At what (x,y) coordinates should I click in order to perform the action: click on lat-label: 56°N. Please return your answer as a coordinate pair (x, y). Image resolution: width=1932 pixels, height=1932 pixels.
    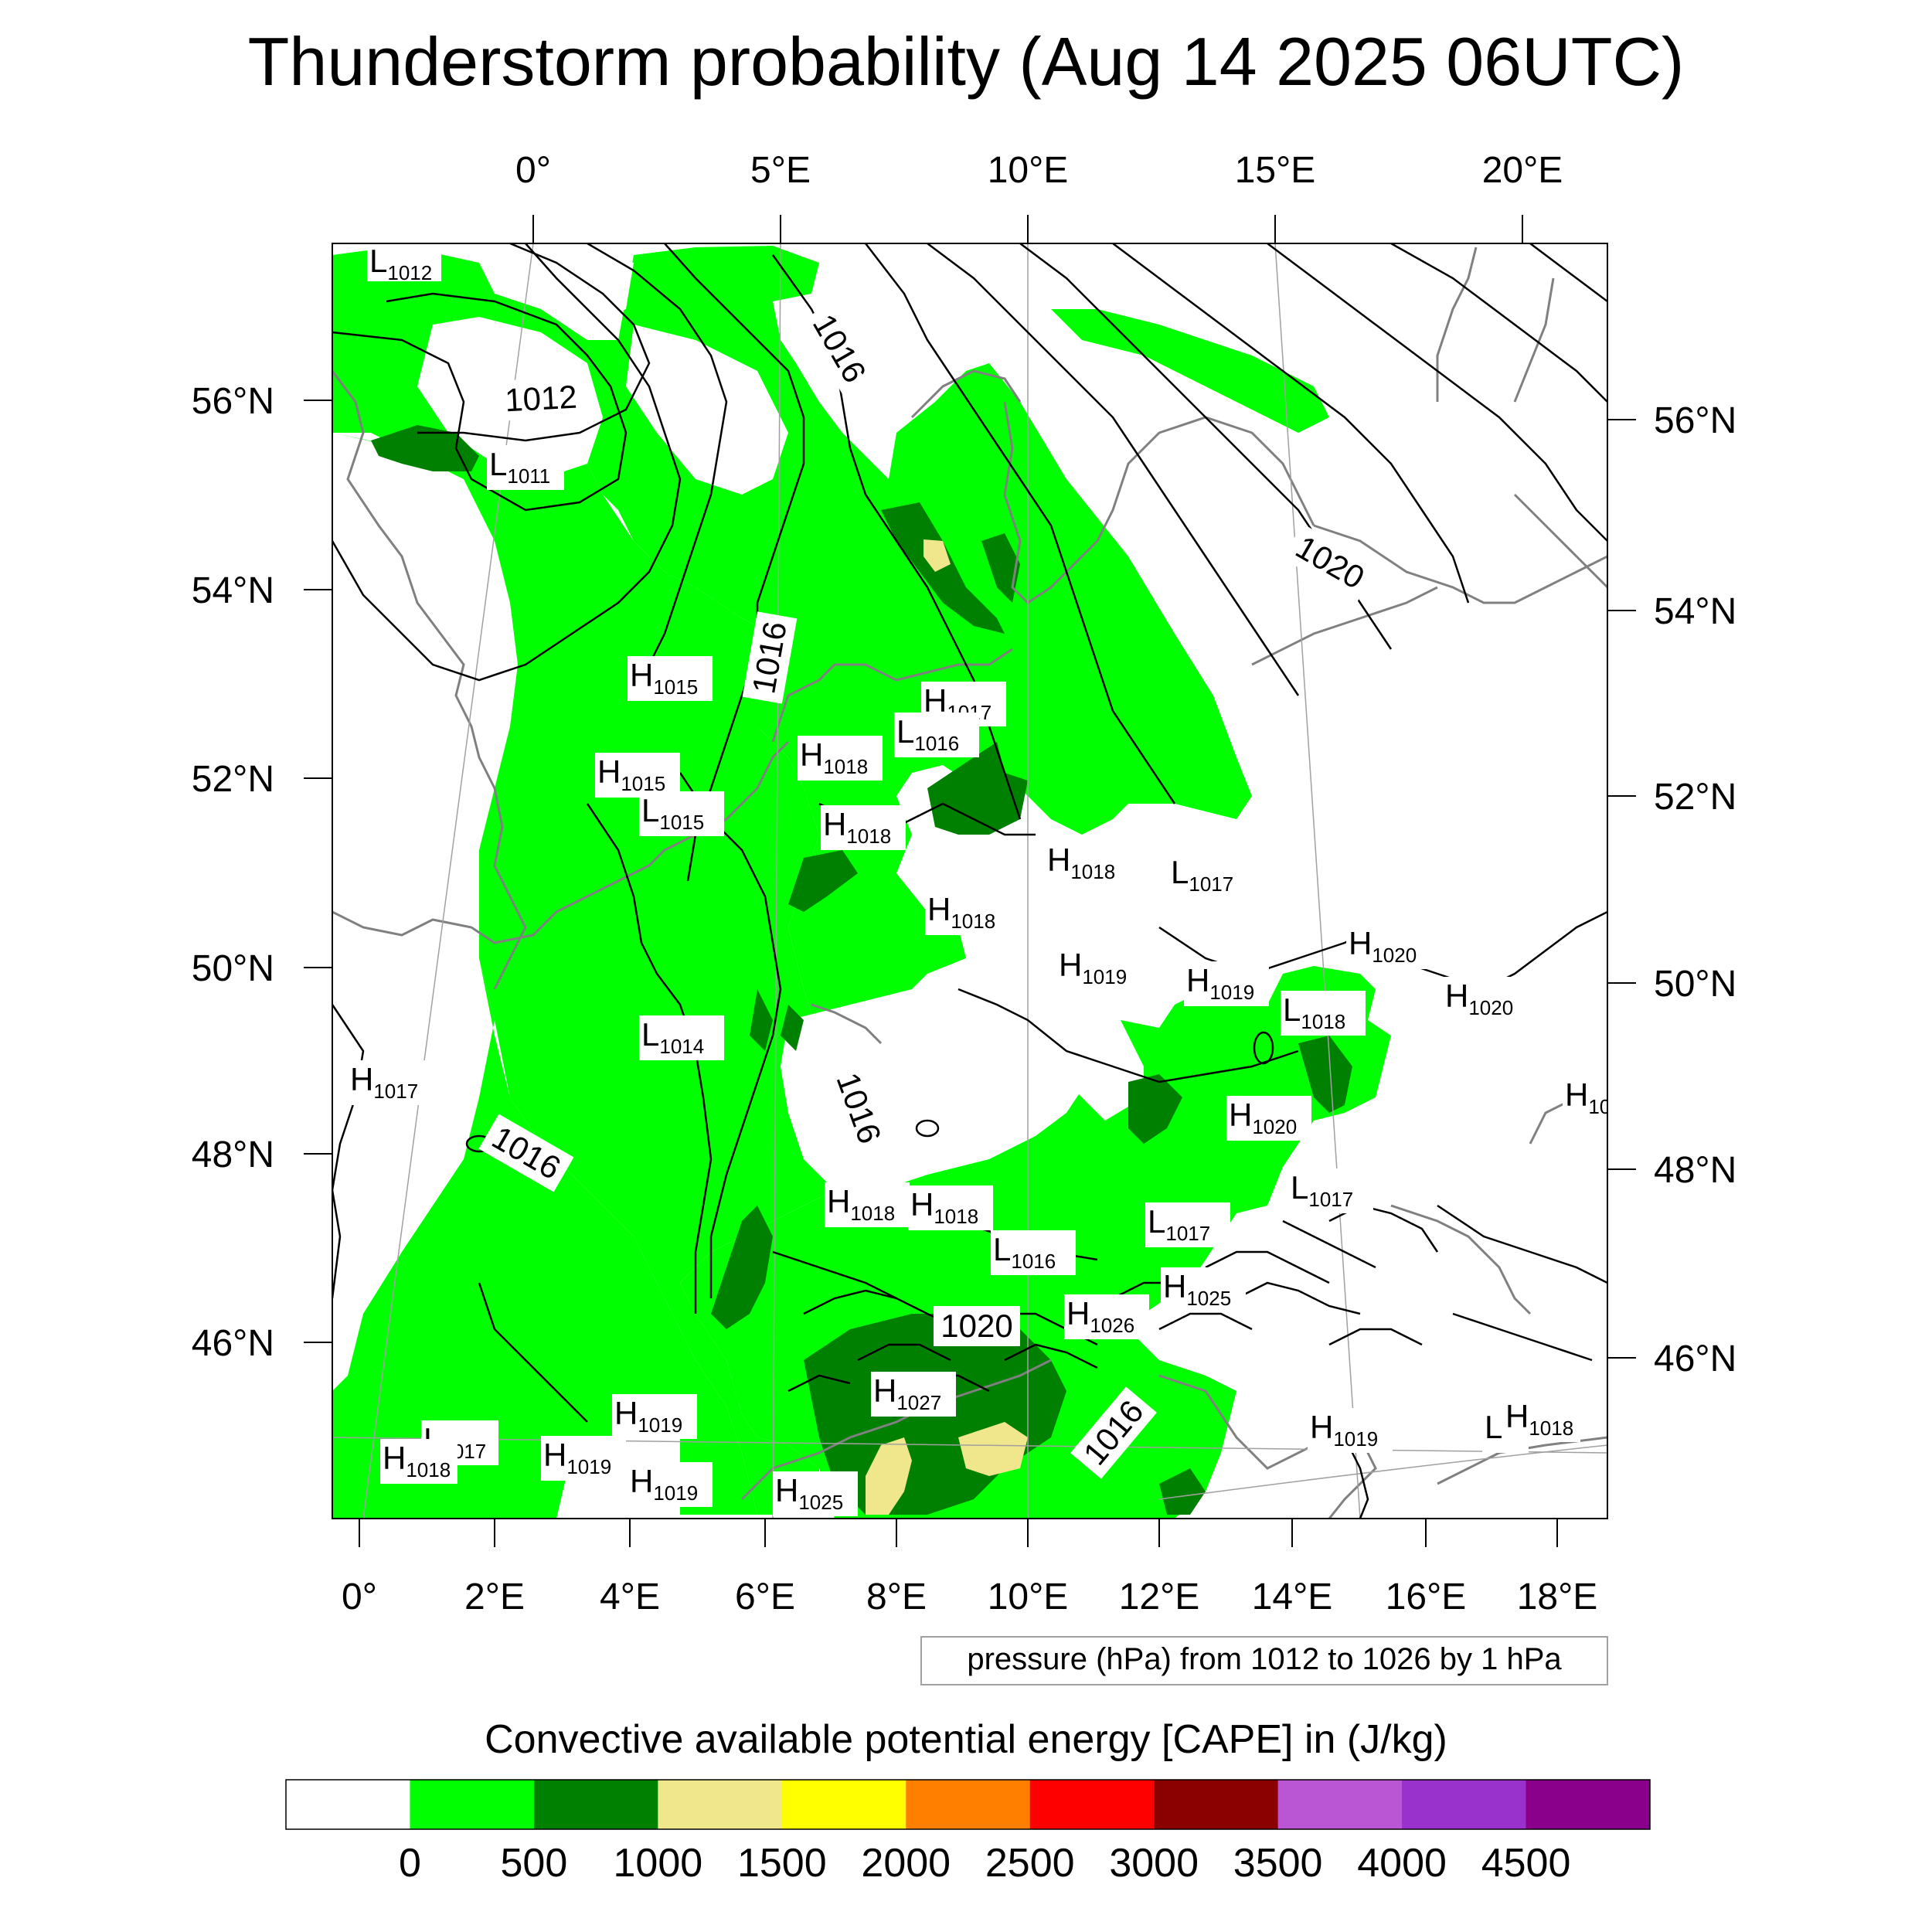
    Looking at the image, I should click on (1695, 421).